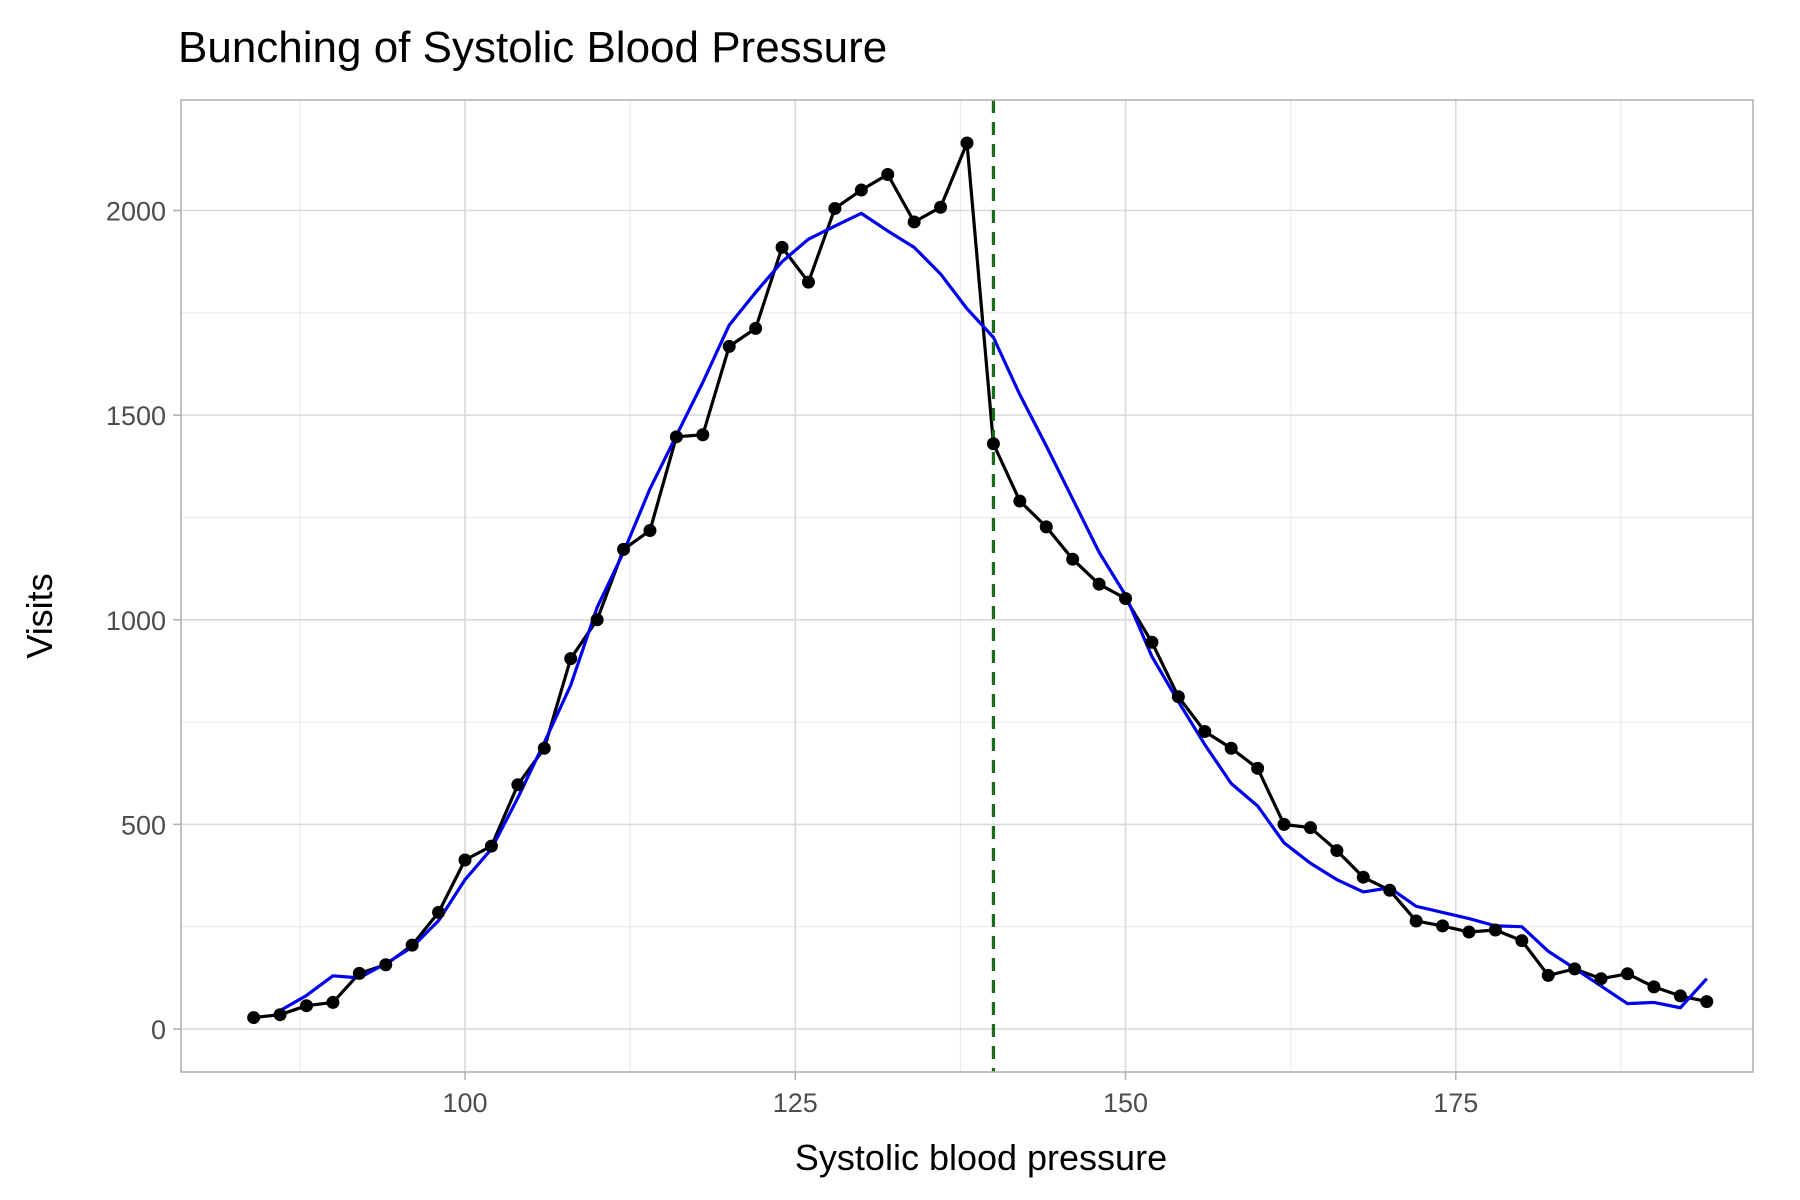 This screenshot has height=1200, width=1800. What do you see at coordinates (981, 1157) in the screenshot?
I see `x-axis-title: Systolic blood pressure` at bounding box center [981, 1157].